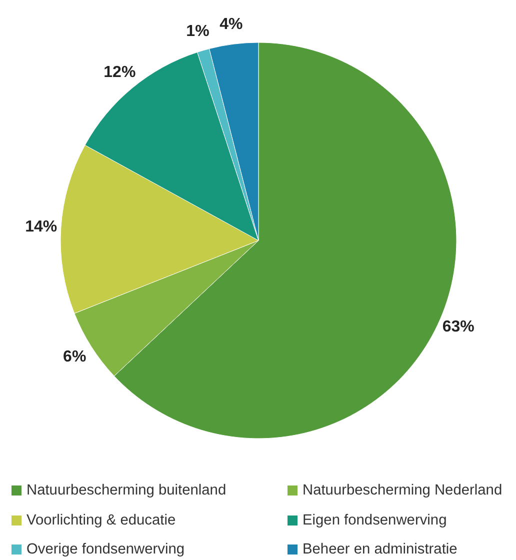  What do you see at coordinates (74, 357) in the screenshot?
I see `data-label: 6%` at bounding box center [74, 357].